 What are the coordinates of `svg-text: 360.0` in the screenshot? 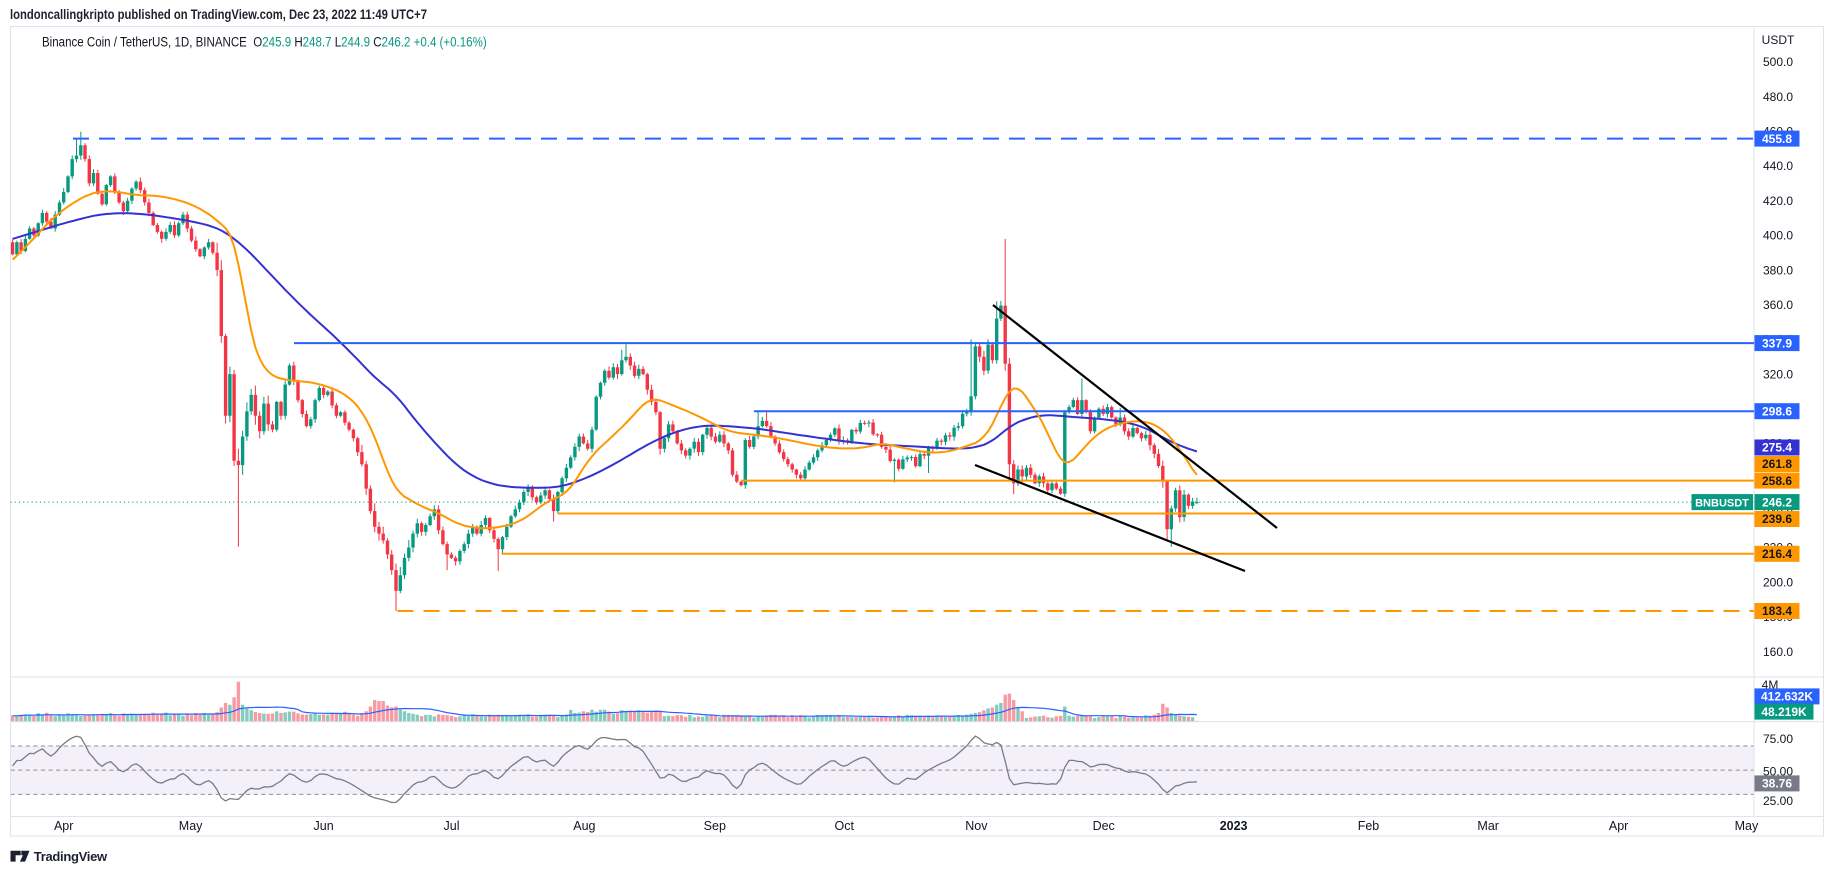 It's located at (1778, 305).